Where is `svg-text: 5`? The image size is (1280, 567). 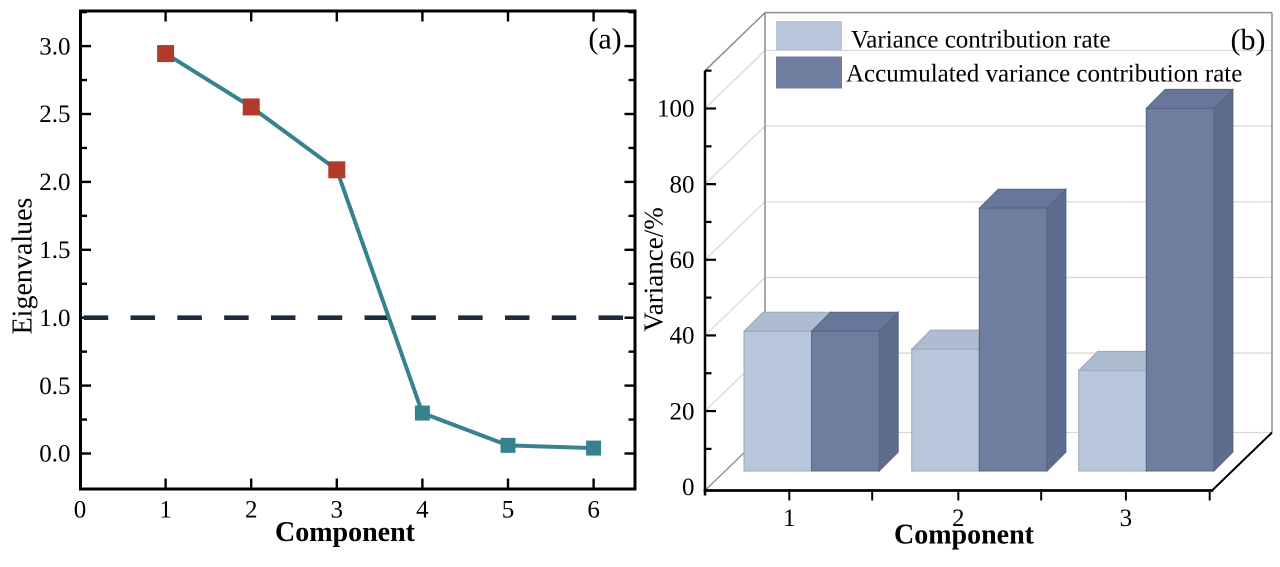
svg-text: 5 is located at coordinates (508, 510).